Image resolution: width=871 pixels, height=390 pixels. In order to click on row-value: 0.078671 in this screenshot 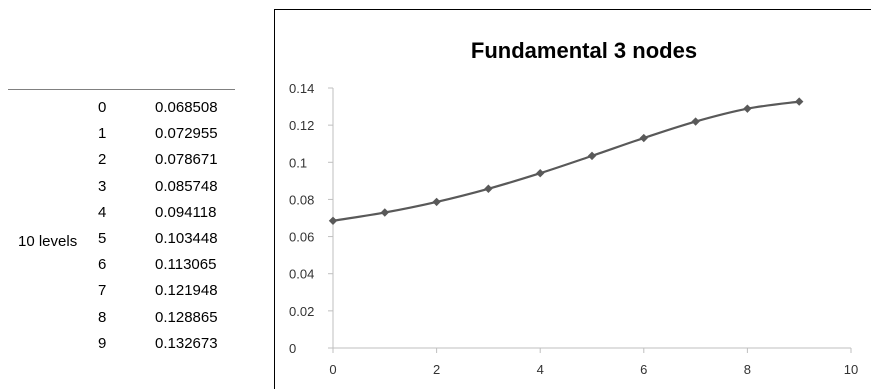, I will do `click(186, 160)`.